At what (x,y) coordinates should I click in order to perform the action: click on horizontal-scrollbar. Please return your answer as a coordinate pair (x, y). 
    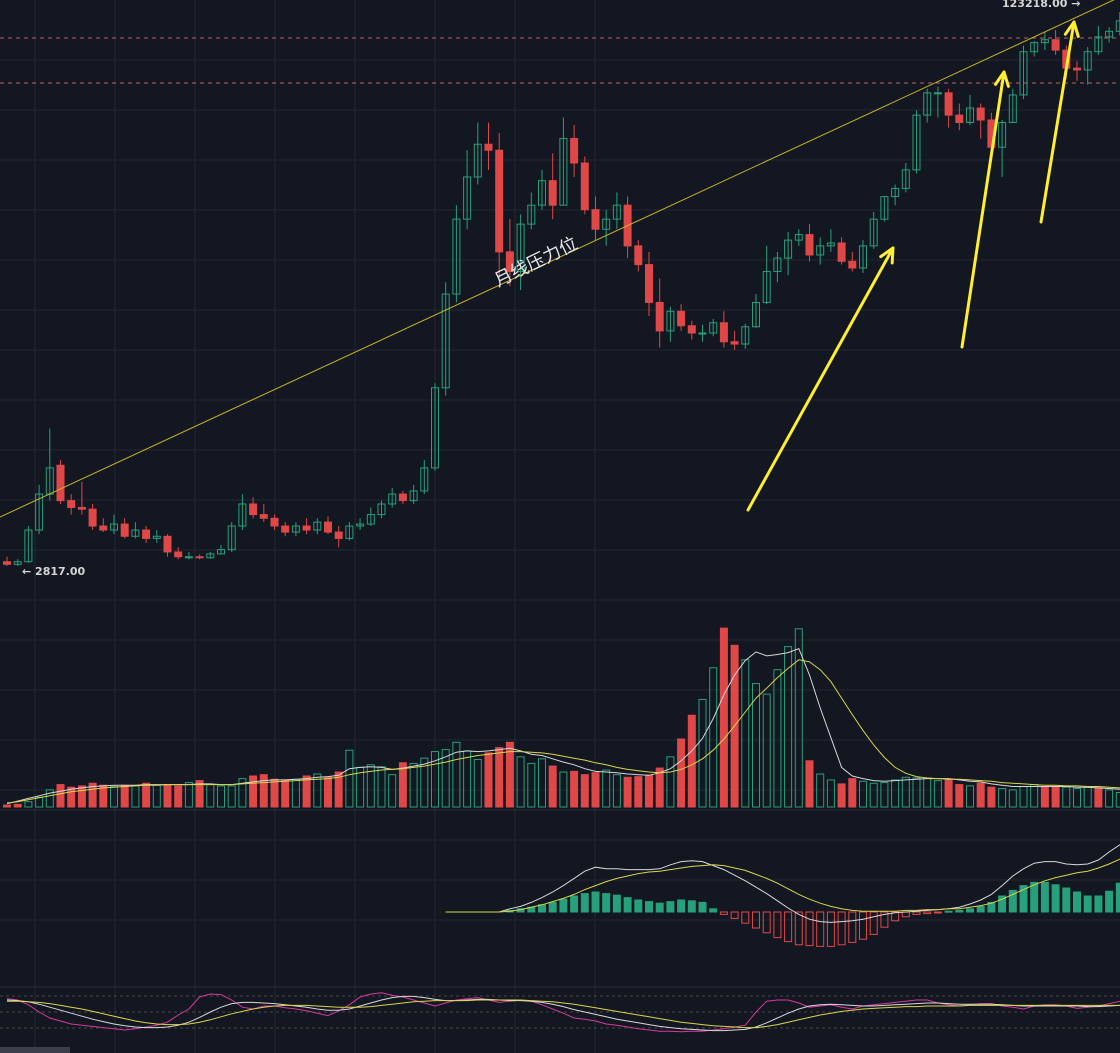
    Looking at the image, I should click on (35, 1050).